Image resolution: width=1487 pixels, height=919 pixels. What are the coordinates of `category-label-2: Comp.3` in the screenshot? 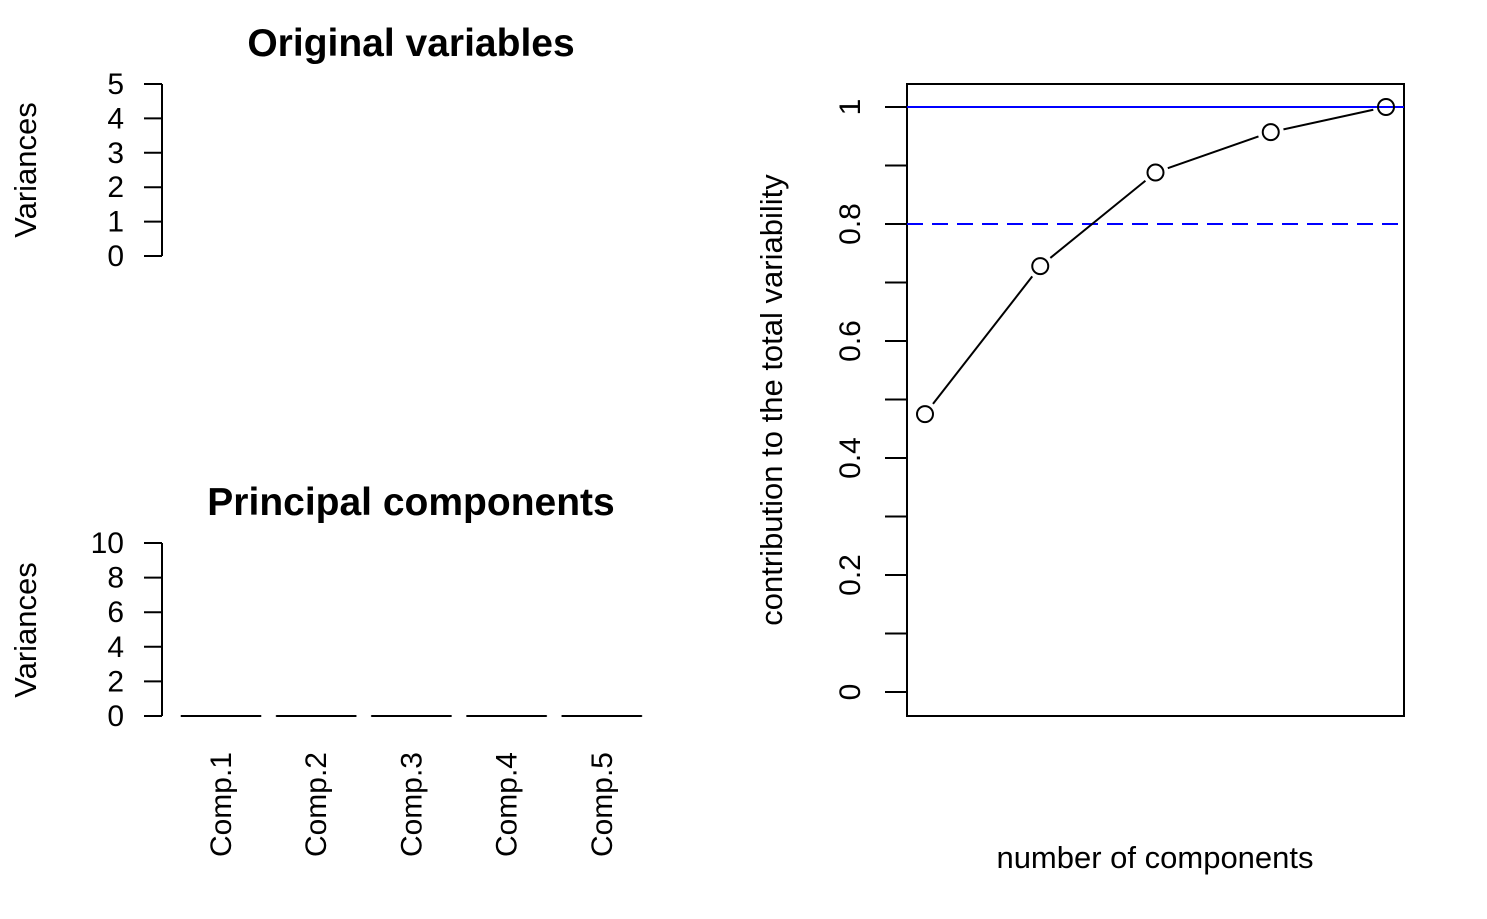 It's located at (411, 804).